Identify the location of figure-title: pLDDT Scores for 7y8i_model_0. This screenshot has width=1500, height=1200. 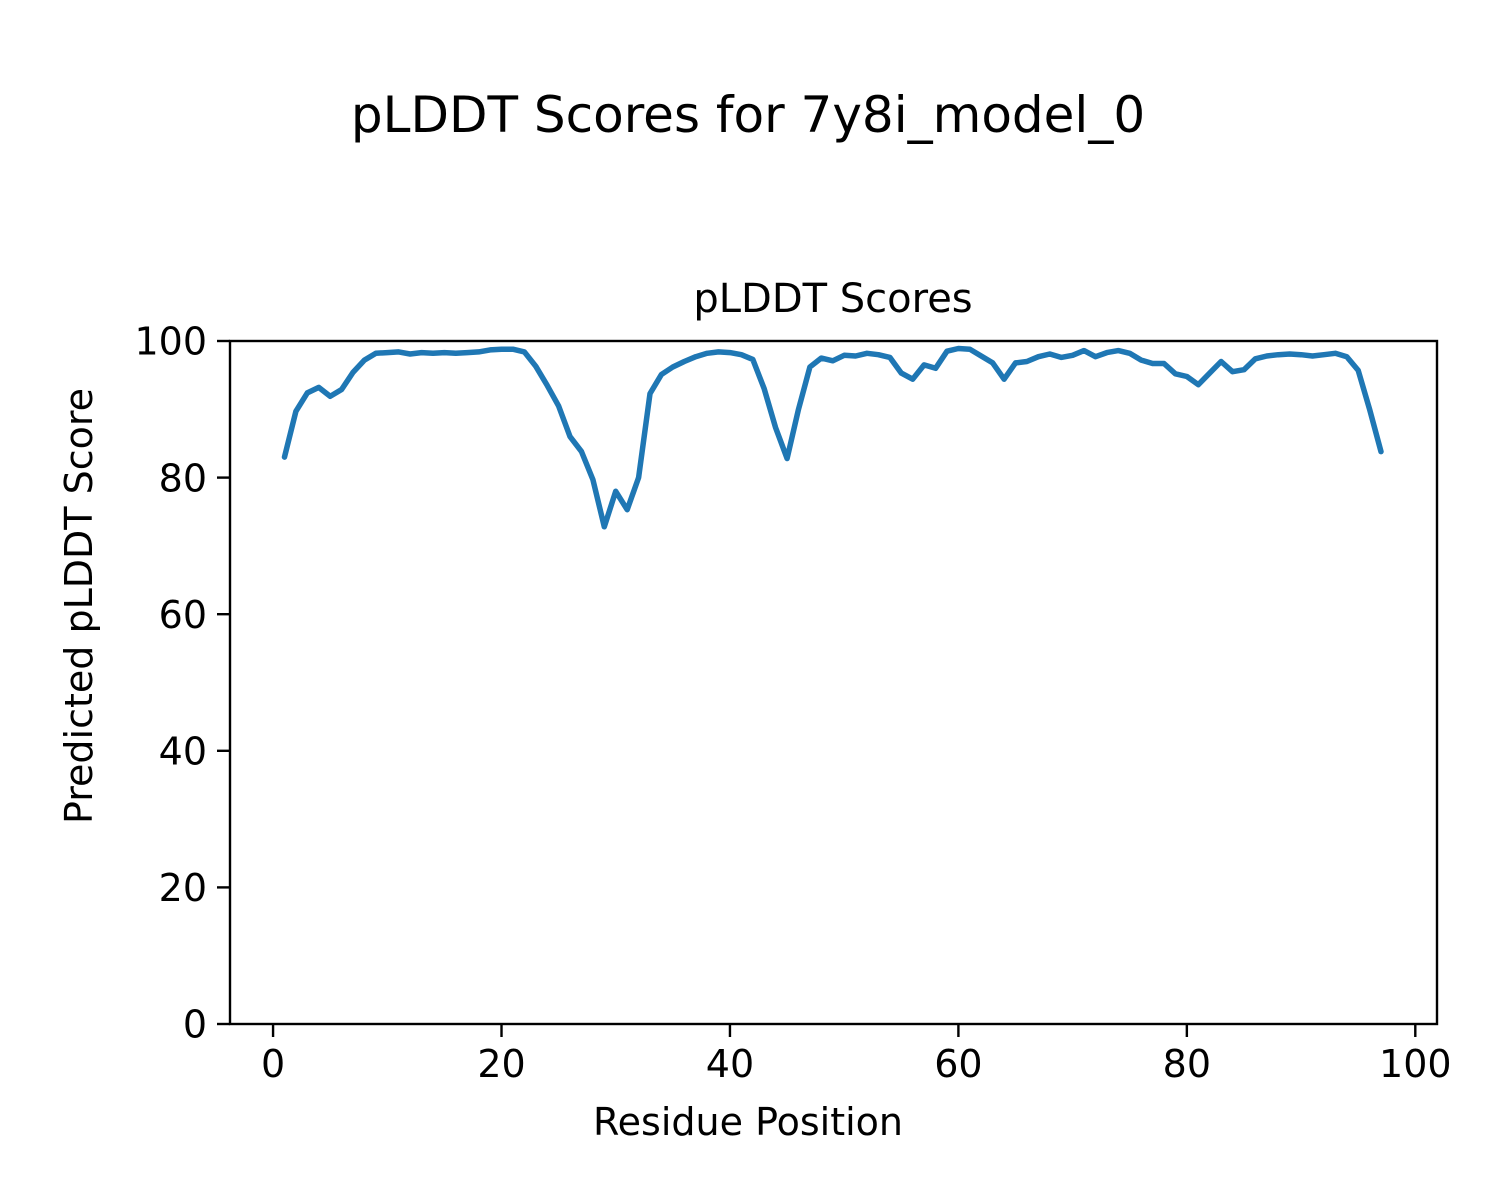
(748, 115).